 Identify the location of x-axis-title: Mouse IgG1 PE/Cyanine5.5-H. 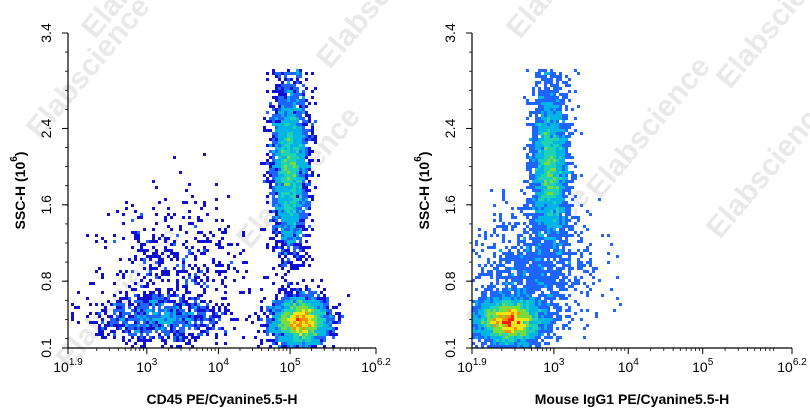
(632, 399).